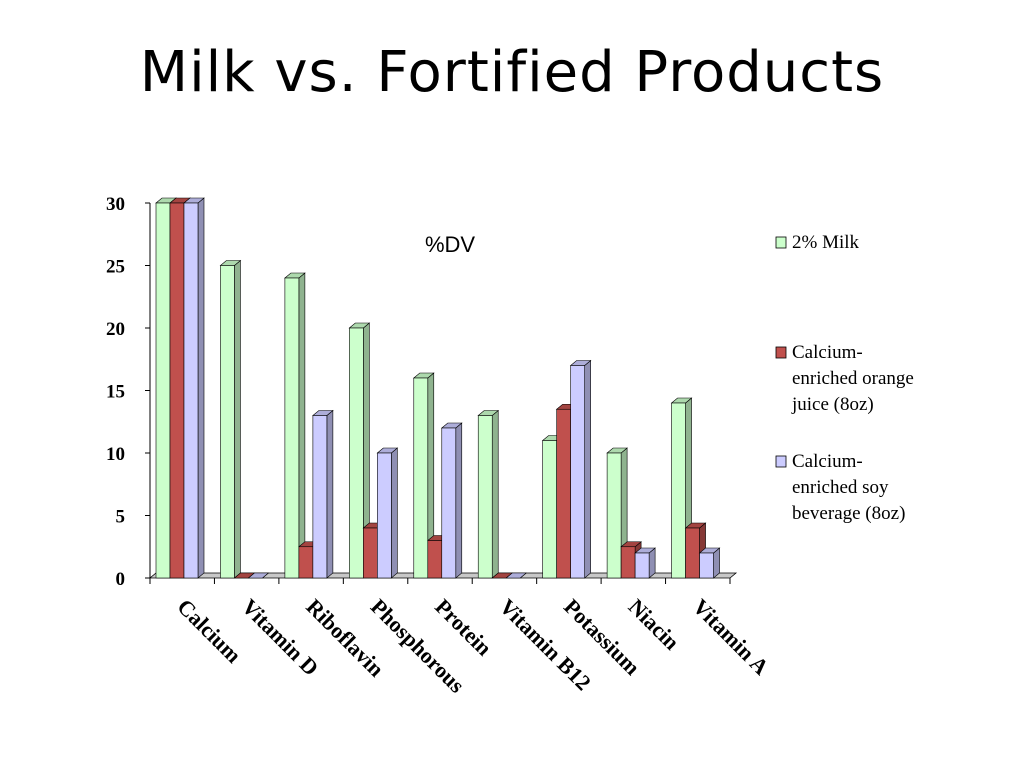 This screenshot has height=768, width=1024. Describe the element at coordinates (654, 624) in the screenshot. I see `x-tick-label: Niacin` at that location.